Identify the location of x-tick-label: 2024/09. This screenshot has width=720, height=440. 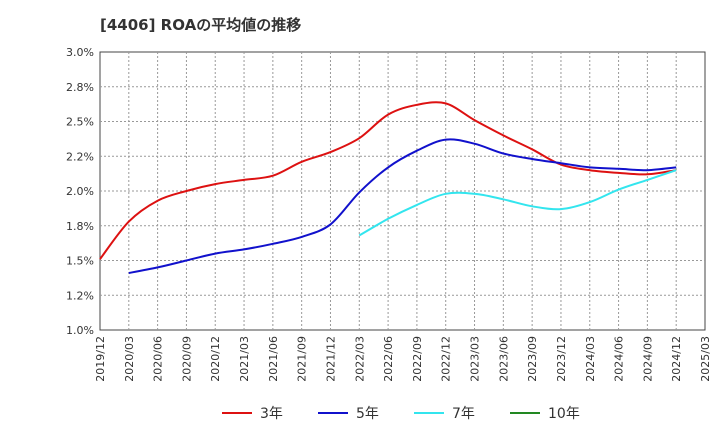
(647, 359).